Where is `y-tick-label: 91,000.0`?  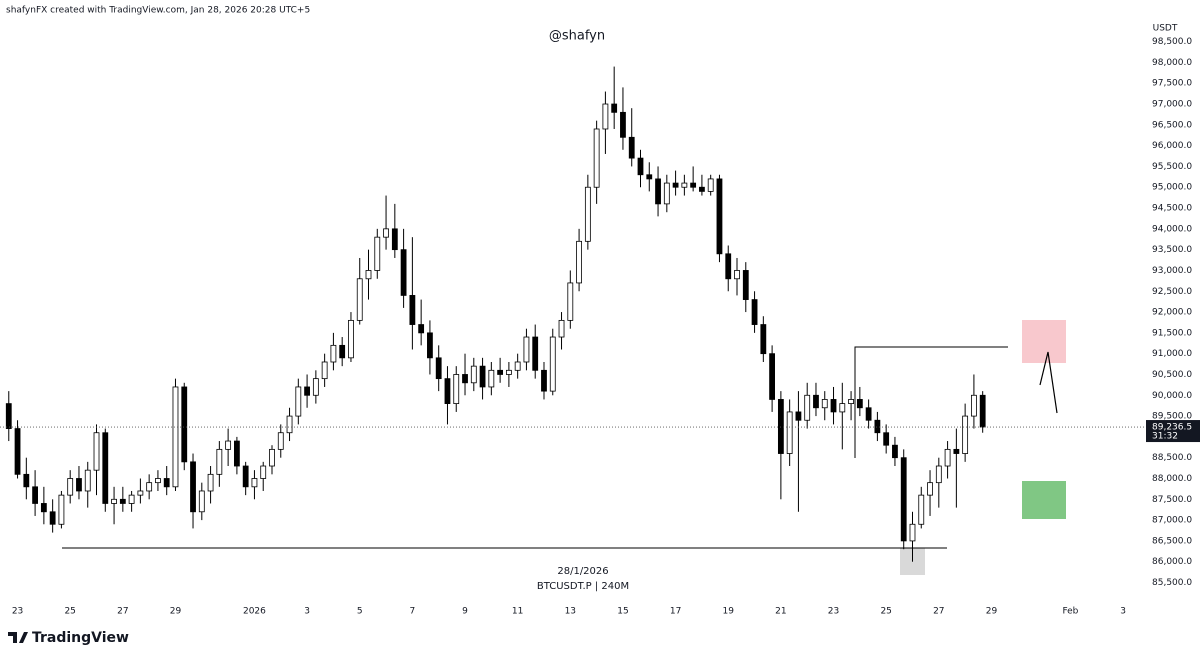 y-tick-label: 91,000.0 is located at coordinates (1172, 354).